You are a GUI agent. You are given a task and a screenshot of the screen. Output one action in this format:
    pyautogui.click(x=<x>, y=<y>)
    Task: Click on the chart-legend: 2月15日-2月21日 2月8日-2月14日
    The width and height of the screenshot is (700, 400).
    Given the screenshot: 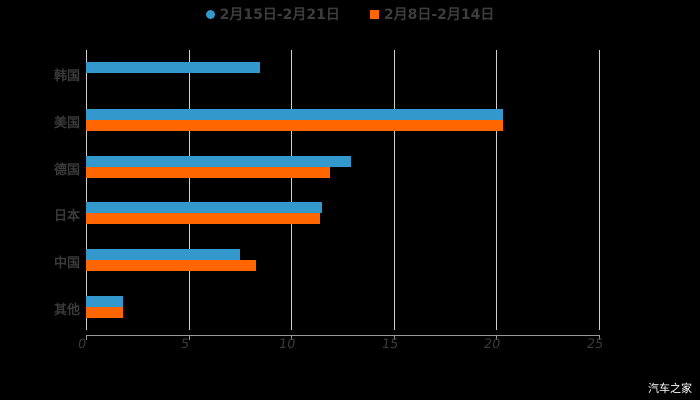 What is the action you would take?
    pyautogui.click(x=350, y=14)
    